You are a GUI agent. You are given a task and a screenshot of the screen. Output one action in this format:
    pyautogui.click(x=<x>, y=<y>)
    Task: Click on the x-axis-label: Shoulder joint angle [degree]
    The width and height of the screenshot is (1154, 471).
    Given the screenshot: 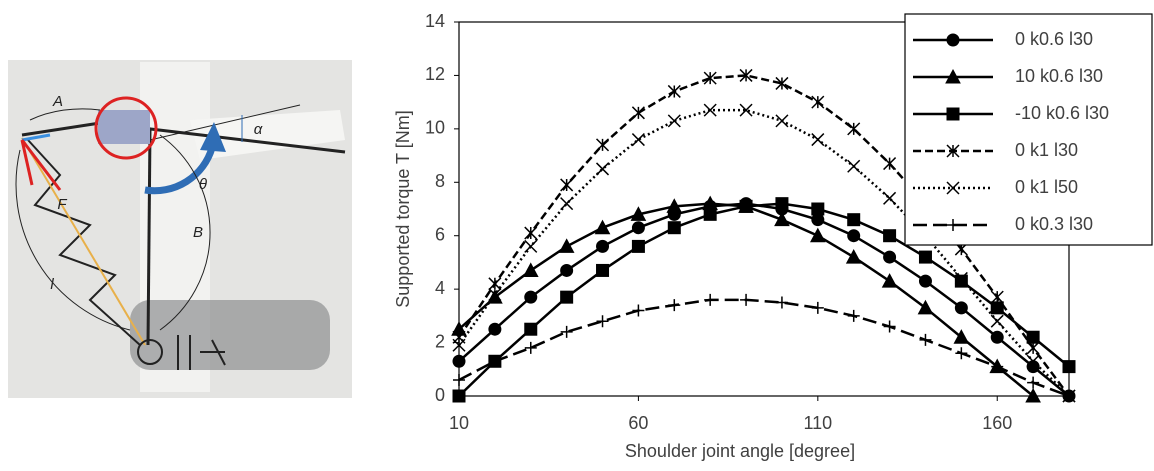 What is the action you would take?
    pyautogui.click(x=740, y=451)
    